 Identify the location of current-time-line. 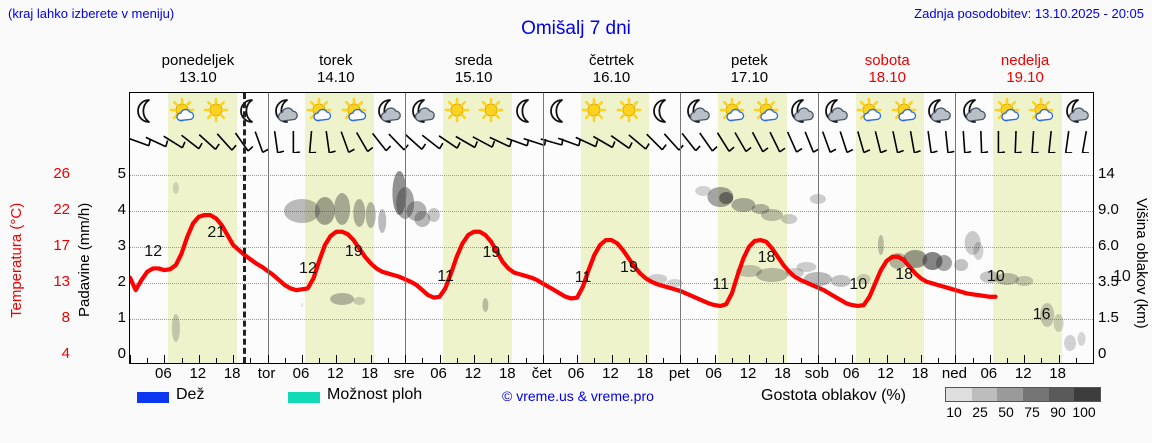
(245, 228).